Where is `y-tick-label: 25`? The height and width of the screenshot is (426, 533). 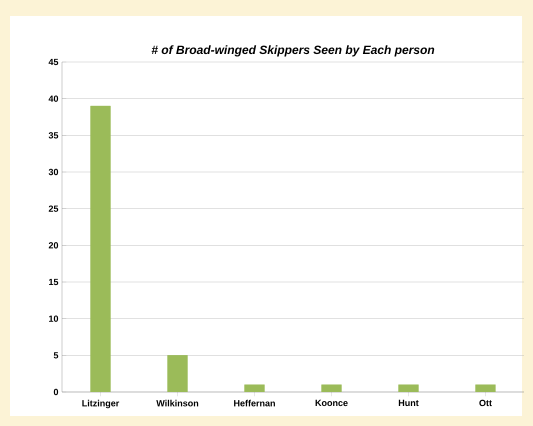 y-tick-label: 25 is located at coordinates (53, 208).